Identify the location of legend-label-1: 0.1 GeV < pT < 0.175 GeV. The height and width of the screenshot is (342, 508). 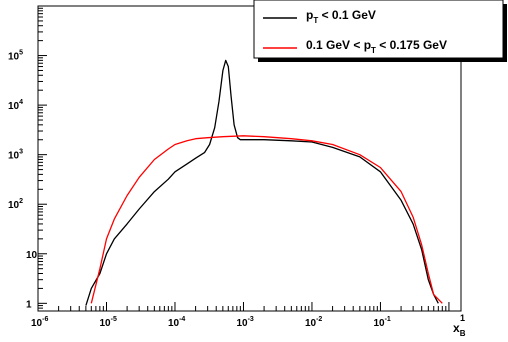
(376, 46).